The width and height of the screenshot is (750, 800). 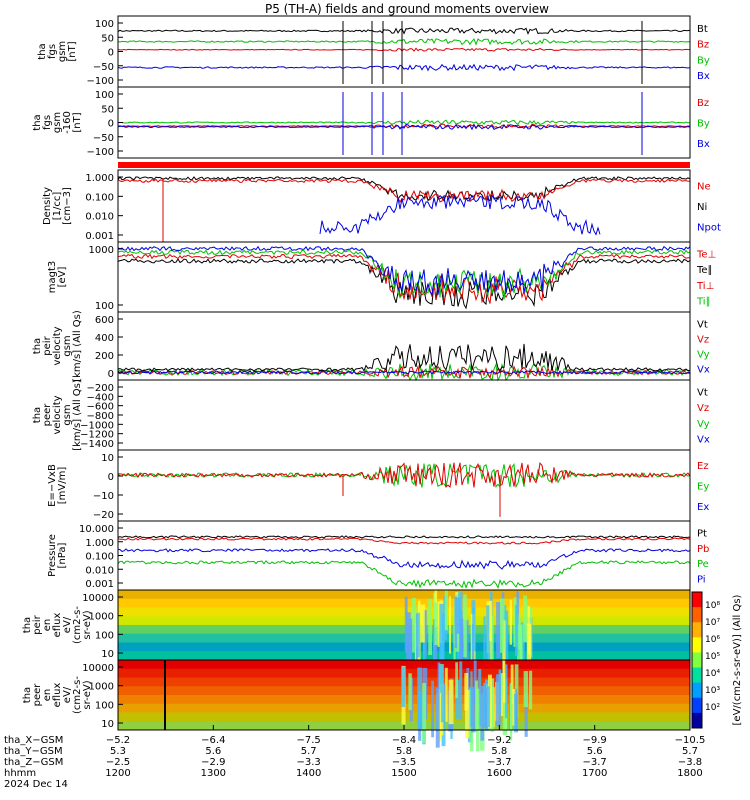 What do you see at coordinates (706, 255) in the screenshot?
I see `legend-label: Te⊥` at bounding box center [706, 255].